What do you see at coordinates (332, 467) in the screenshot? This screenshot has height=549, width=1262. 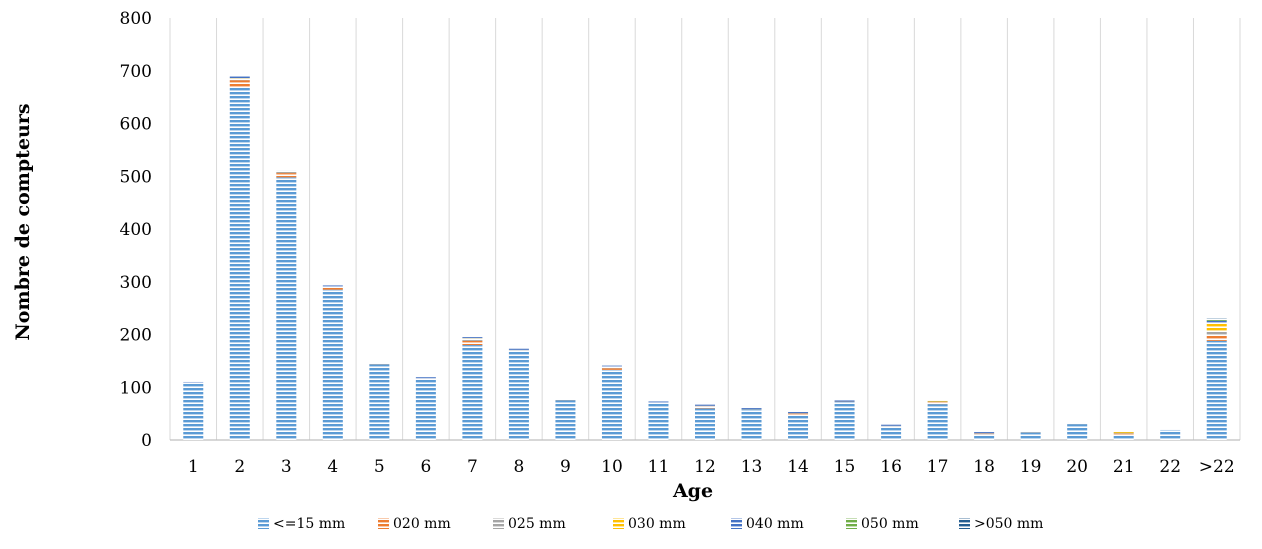 I see `x-tick-label: 4` at bounding box center [332, 467].